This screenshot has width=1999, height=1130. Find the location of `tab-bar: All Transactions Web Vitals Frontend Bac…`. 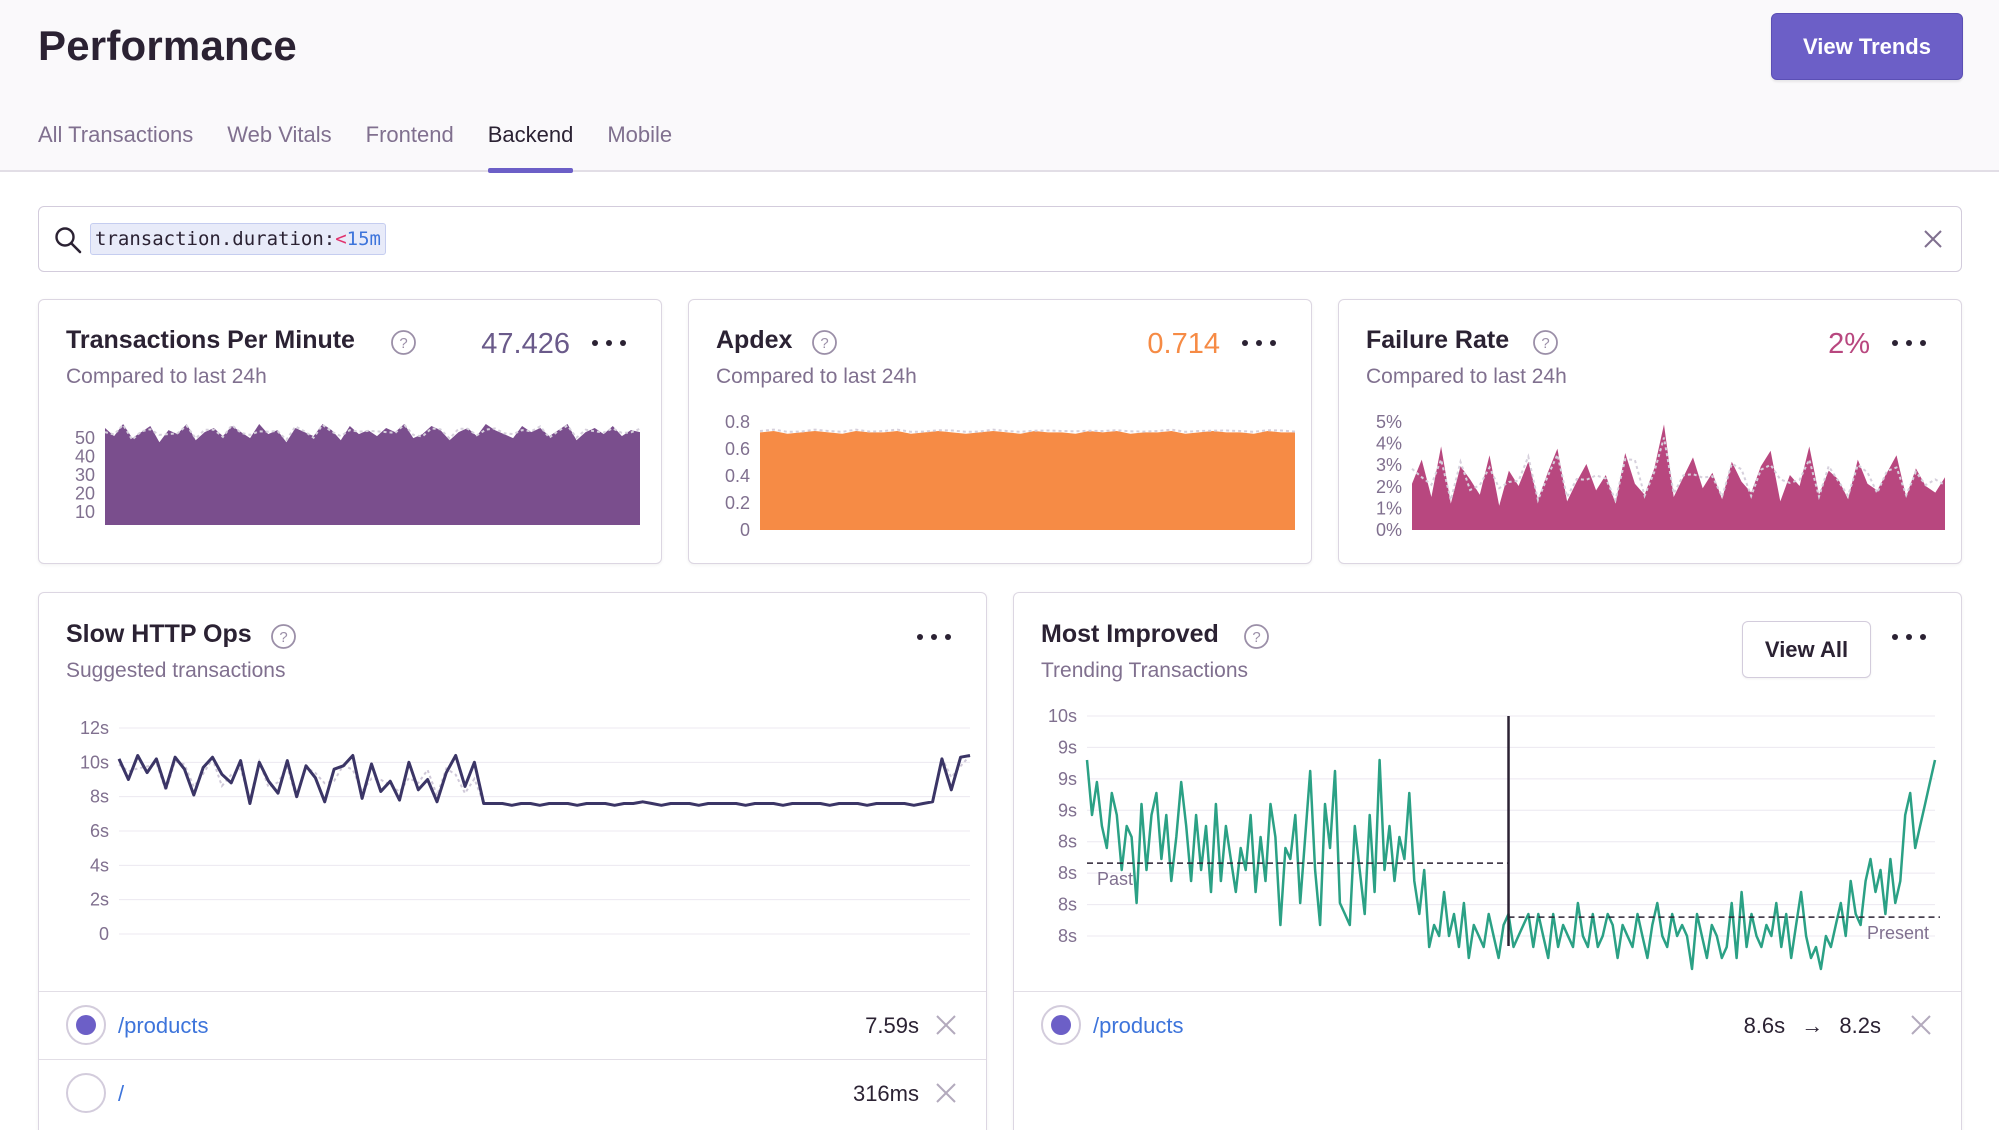

tab-bar: All Transactions Web Vitals Frontend Bac… is located at coordinates (372, 147).